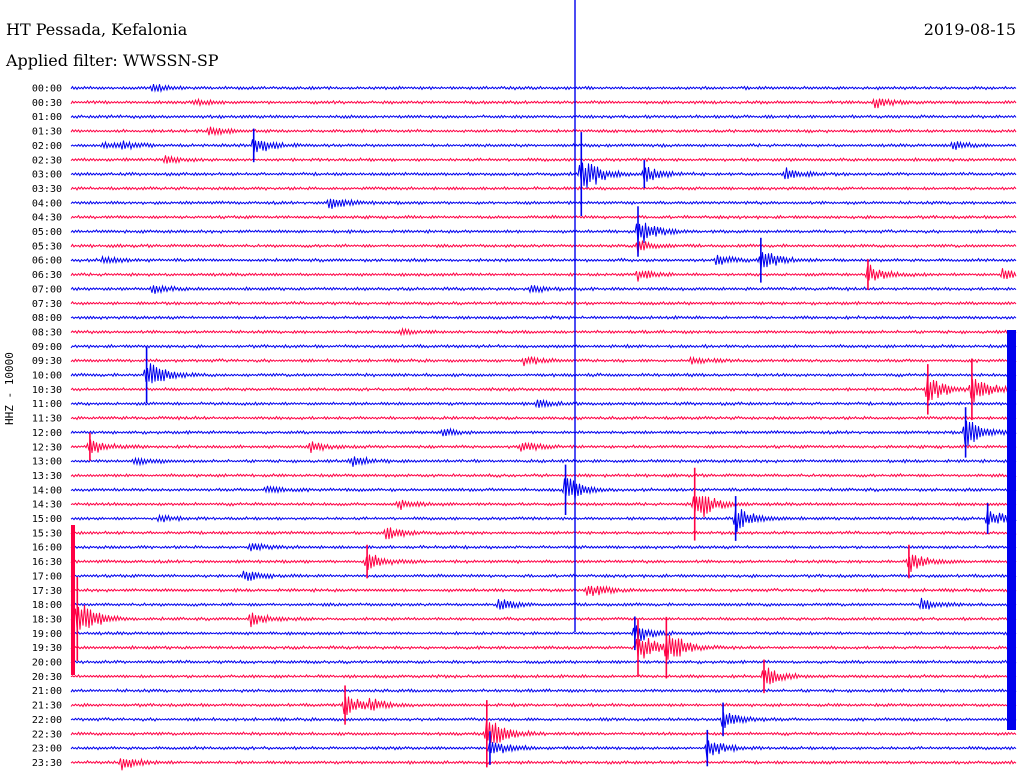 This screenshot has width=1024, height=780. Describe the element at coordinates (47, 347) in the screenshot. I see `time-label: 09:00` at that location.